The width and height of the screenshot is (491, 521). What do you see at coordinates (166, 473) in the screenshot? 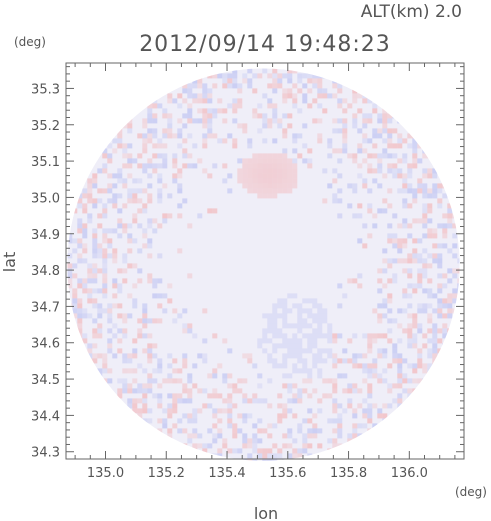
I see `x-tick-label: 135.2` at bounding box center [166, 473].